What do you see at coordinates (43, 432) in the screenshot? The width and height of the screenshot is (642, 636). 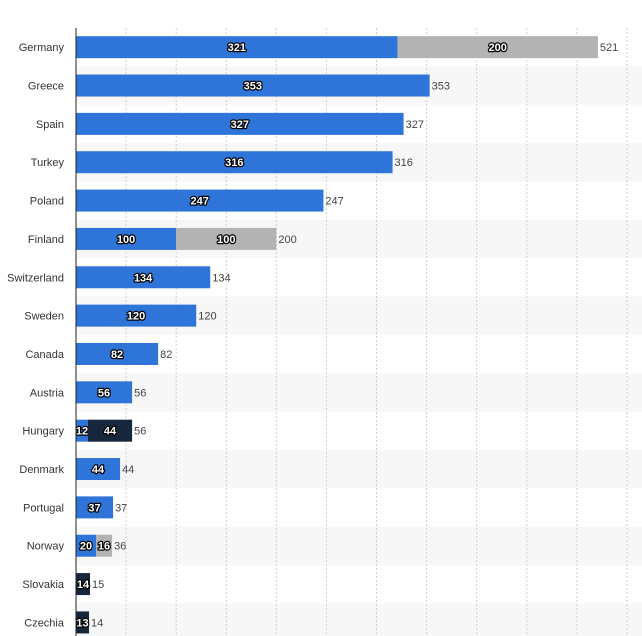 I see `category-label: Hungary` at bounding box center [43, 432].